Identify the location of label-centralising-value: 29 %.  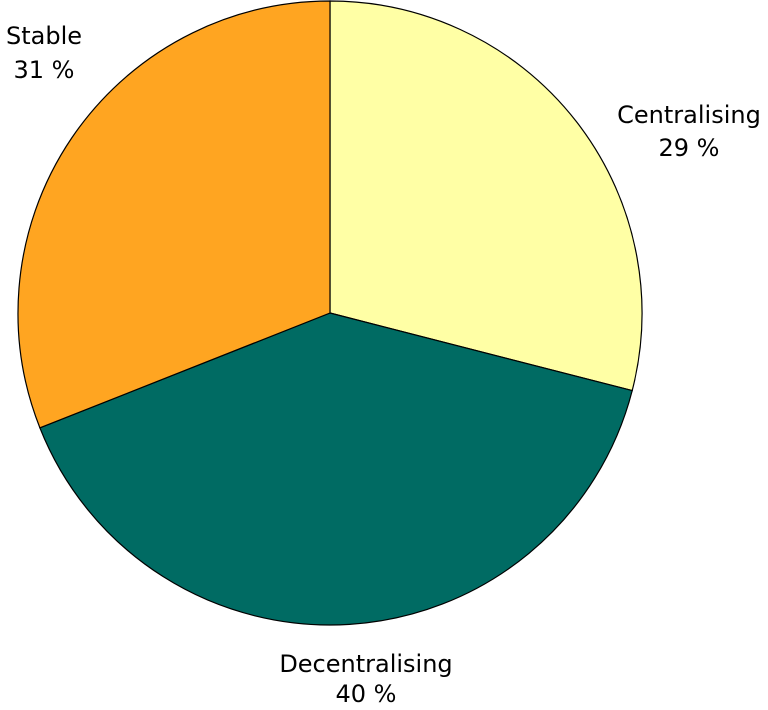
(689, 148).